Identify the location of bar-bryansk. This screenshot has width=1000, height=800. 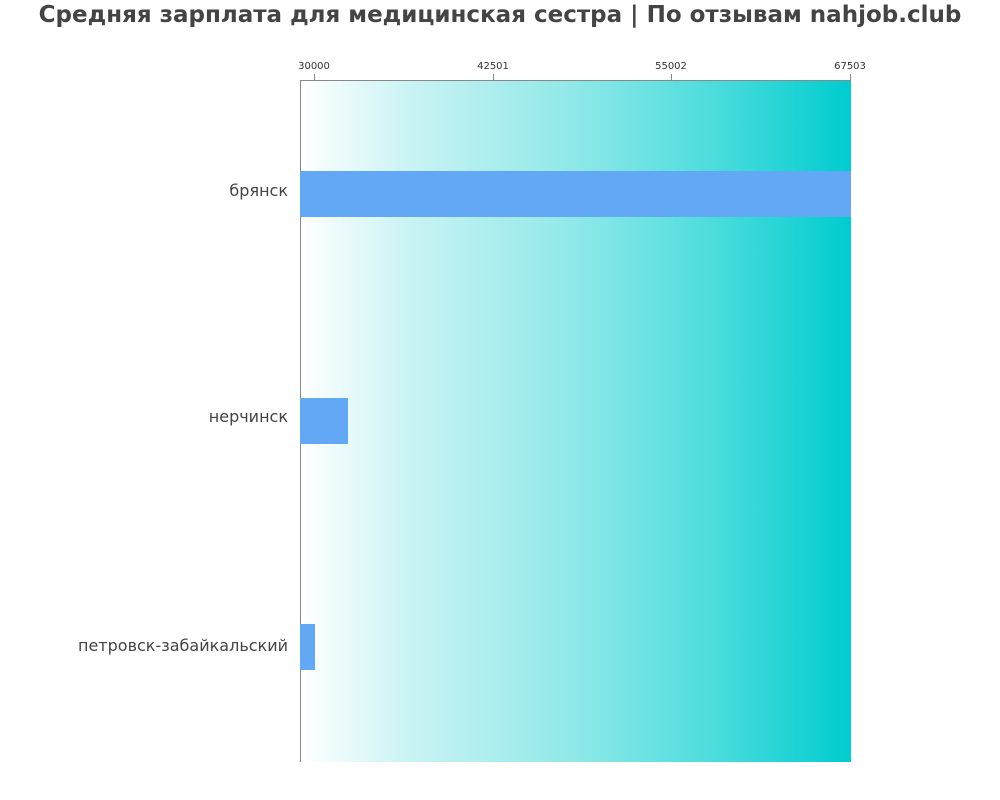
(575, 194).